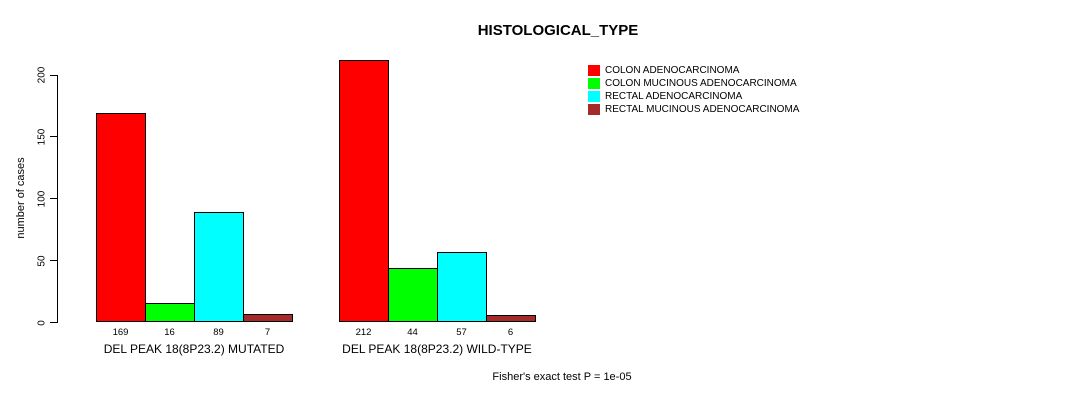 This screenshot has width=1090, height=400. Describe the element at coordinates (562, 377) in the screenshot. I see `stat-annotation: Fisher's exact test P = 1e-05` at that location.